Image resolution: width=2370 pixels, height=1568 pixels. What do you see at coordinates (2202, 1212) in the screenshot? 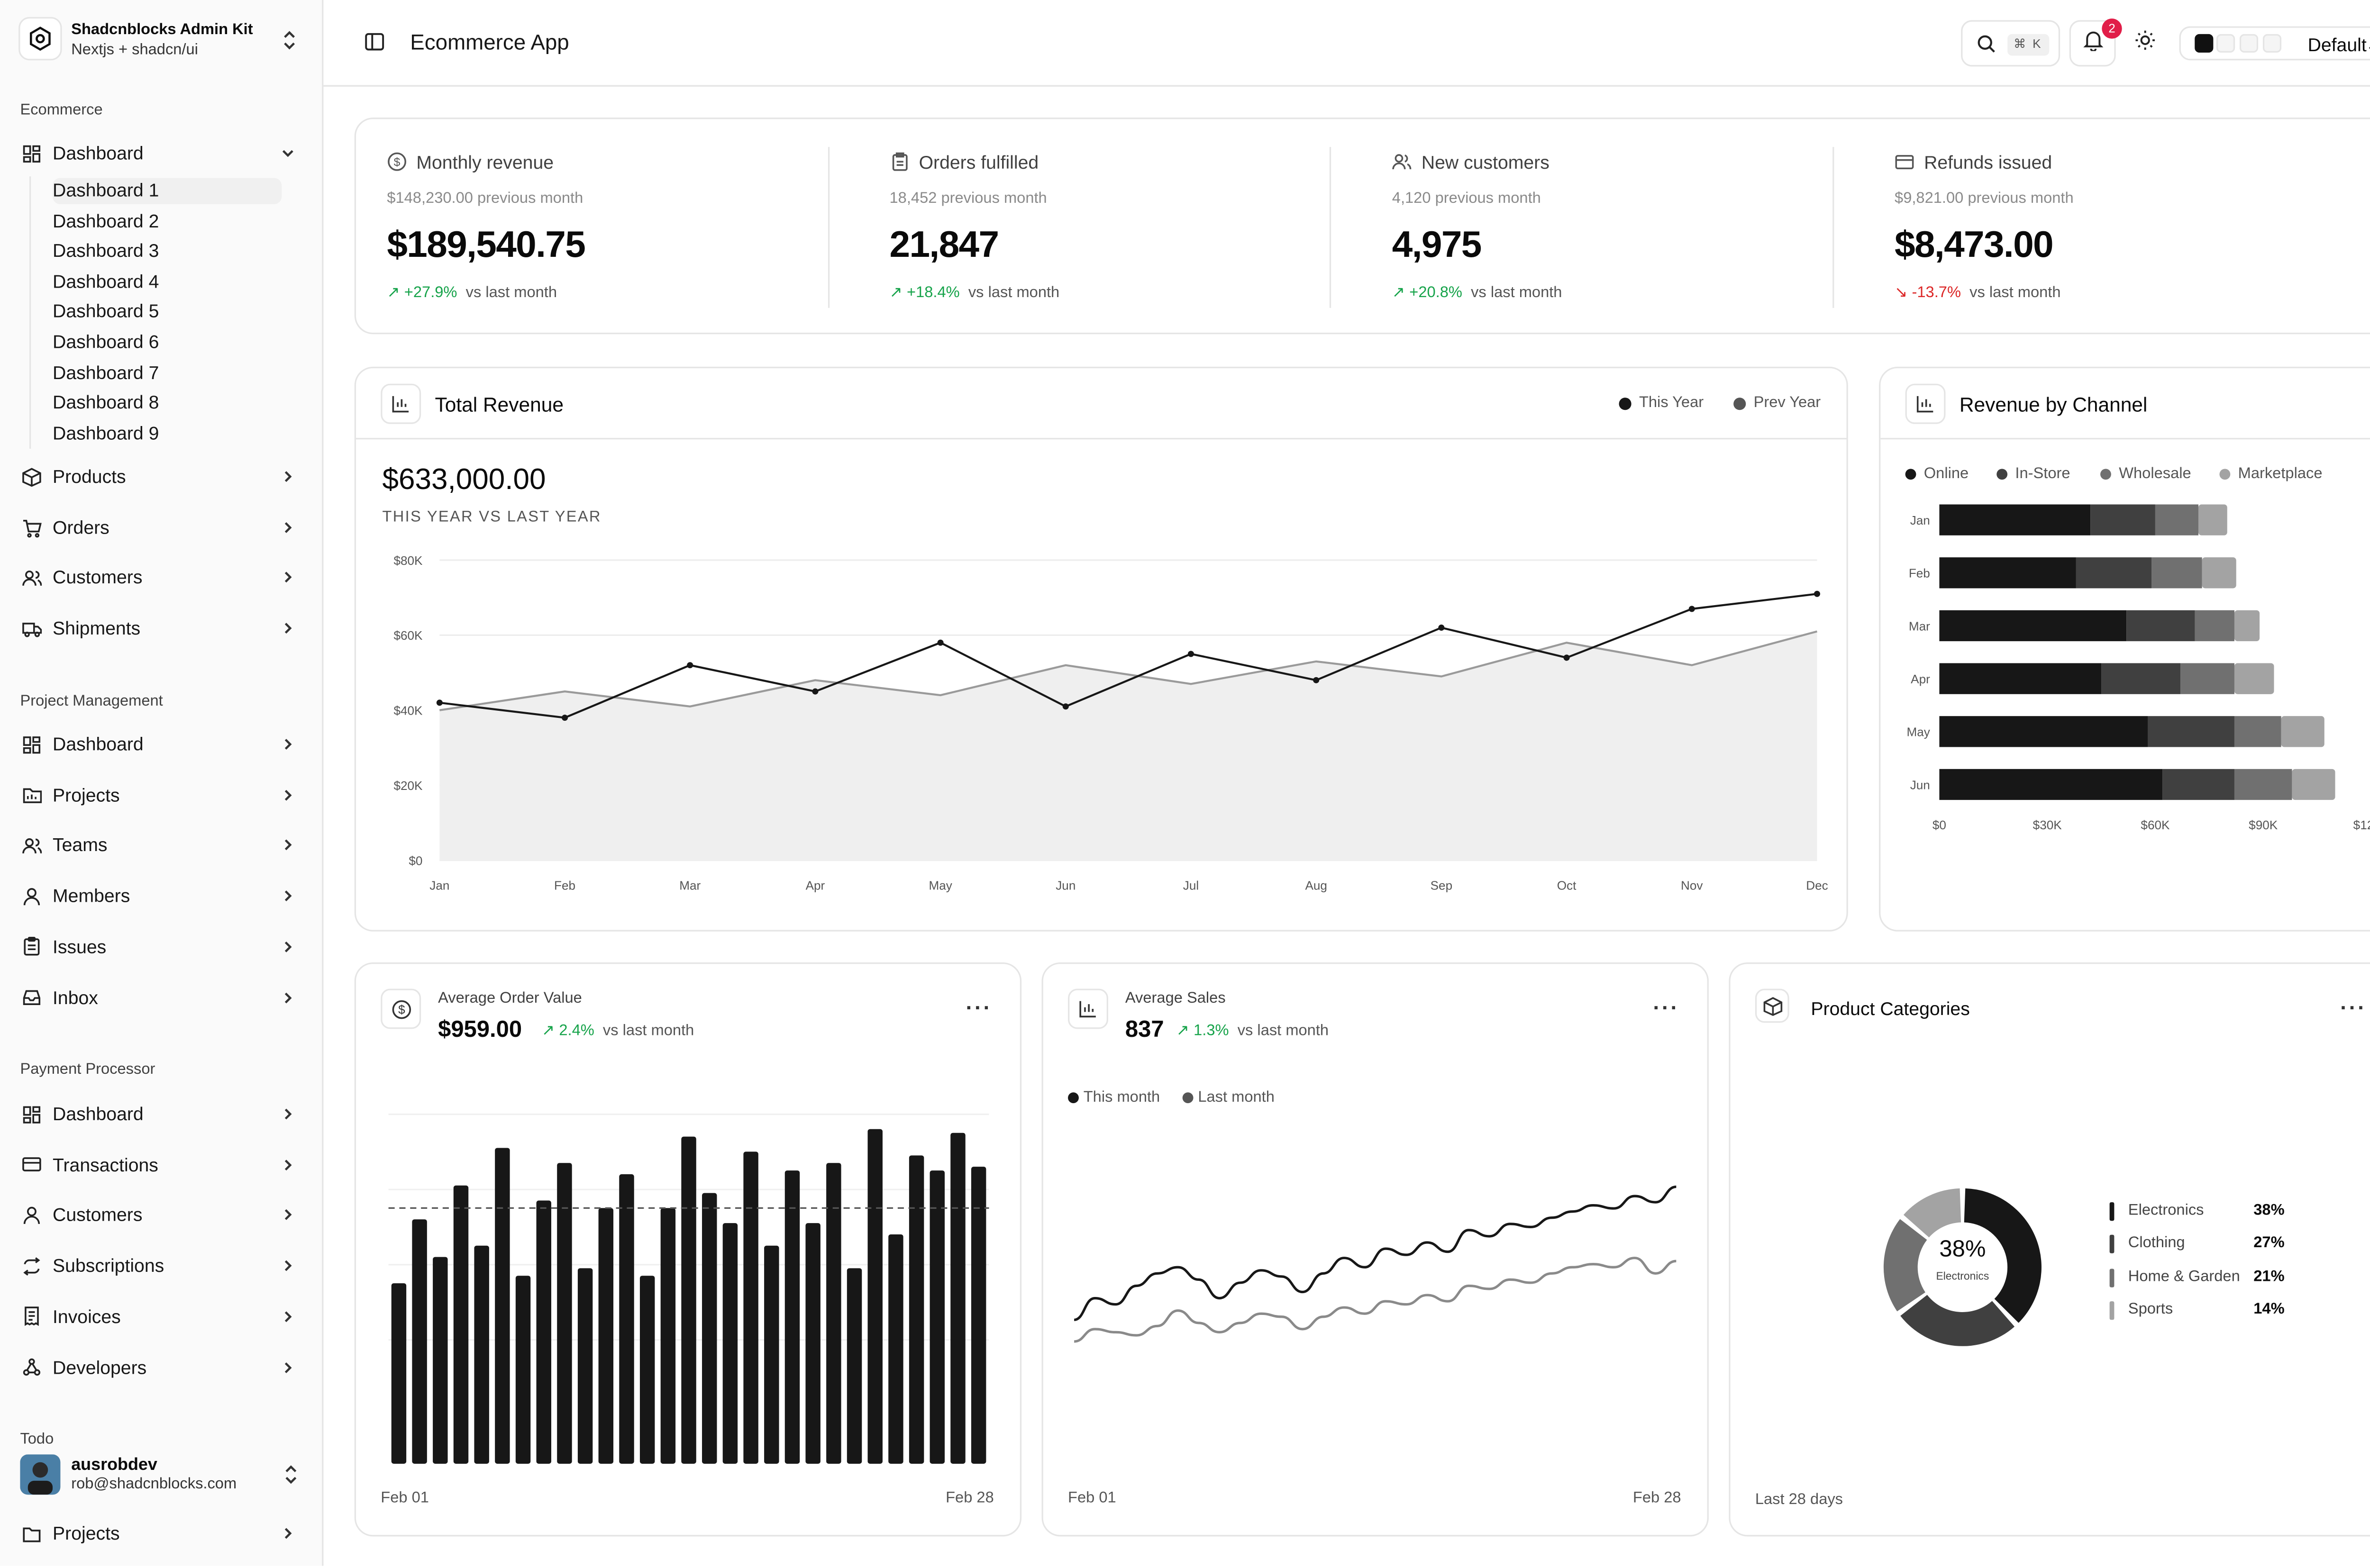
I see `pie-legend-item: Electronics 38%` at bounding box center [2202, 1212].